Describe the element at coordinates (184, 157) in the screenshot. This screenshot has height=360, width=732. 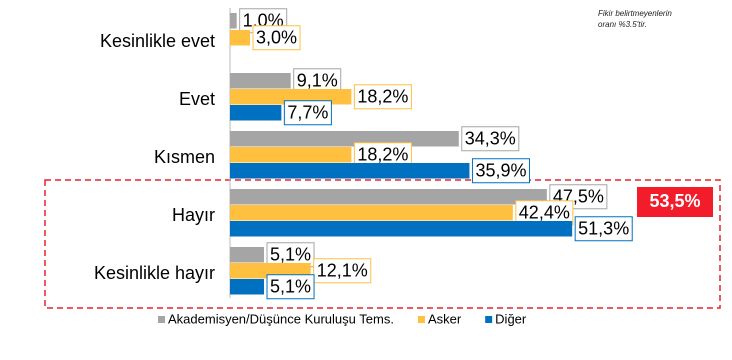
I see `category-label: Kısmen` at that location.